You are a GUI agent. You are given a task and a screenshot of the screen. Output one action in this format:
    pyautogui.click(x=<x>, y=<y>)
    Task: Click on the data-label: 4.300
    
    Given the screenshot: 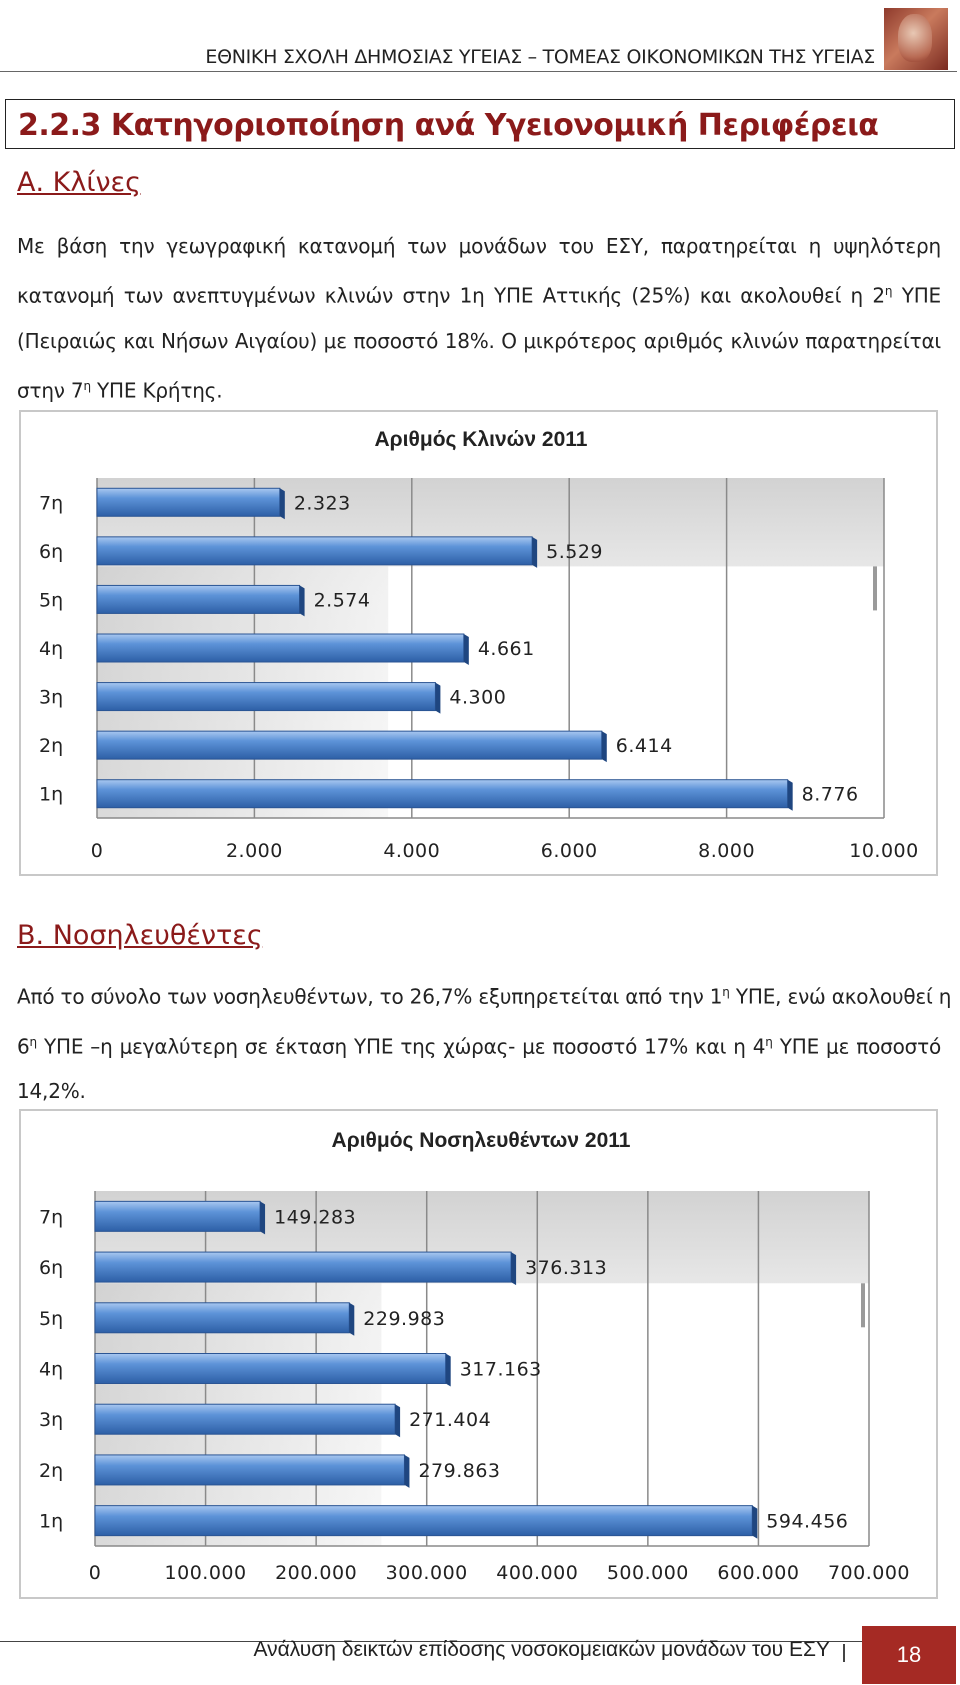 What is the action you would take?
    pyautogui.click(x=477, y=698)
    